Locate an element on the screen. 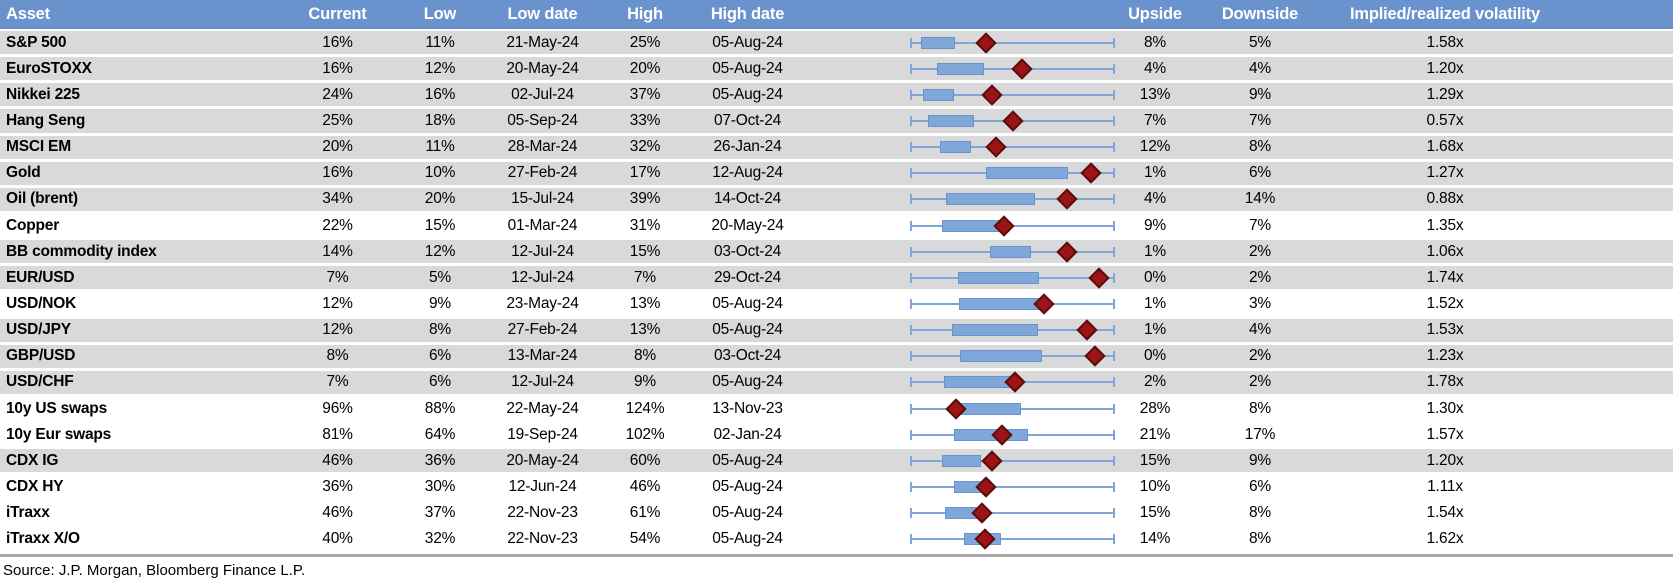 The image size is (1673, 582). table-bottom-border is located at coordinates (836, 555).